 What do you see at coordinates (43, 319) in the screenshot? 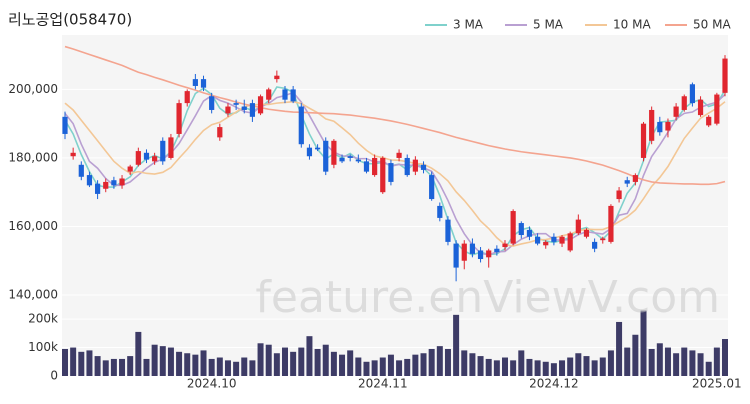
I see `volume-tick-label: 200k` at bounding box center [43, 319].